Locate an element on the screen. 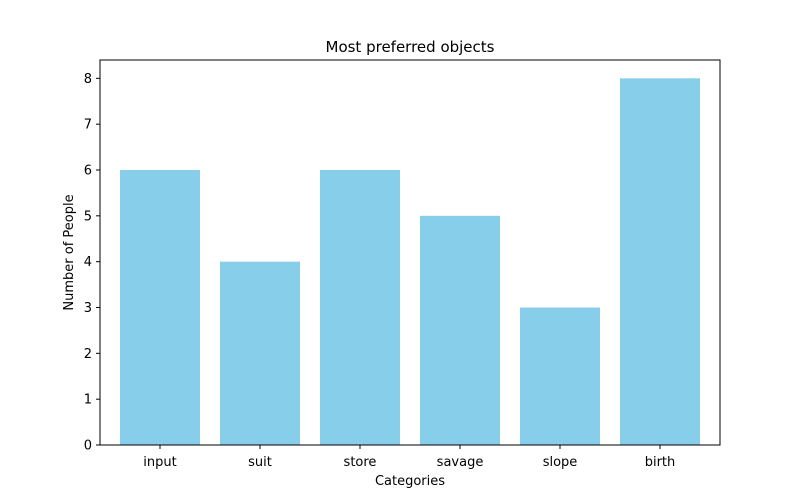 Image resolution: width=800 pixels, height=504 pixels. x-tick-label: input is located at coordinates (159, 462).